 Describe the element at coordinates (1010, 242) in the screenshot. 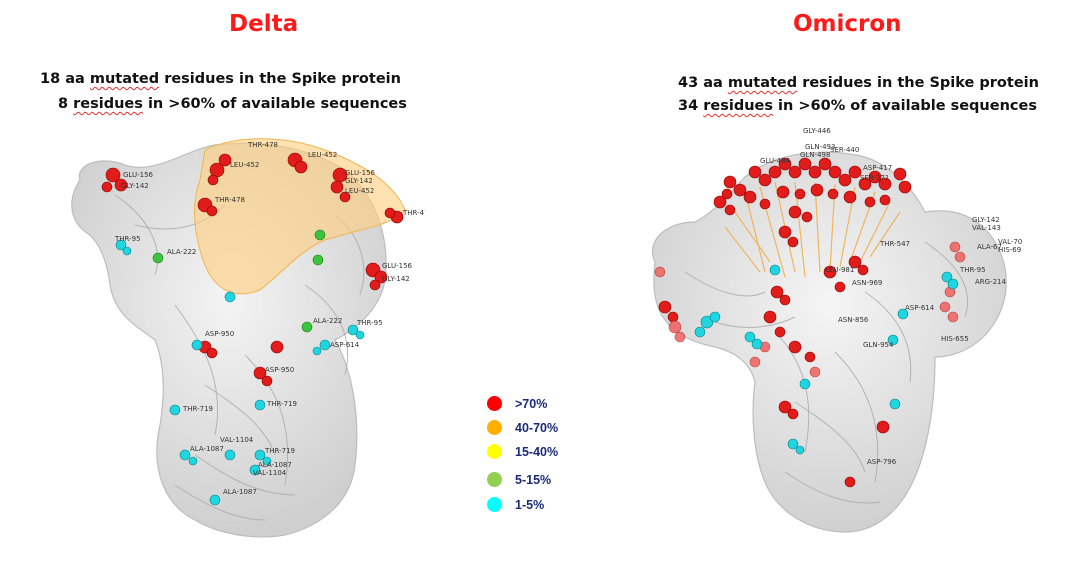

I see `svg-text: VAL-70` at that location.